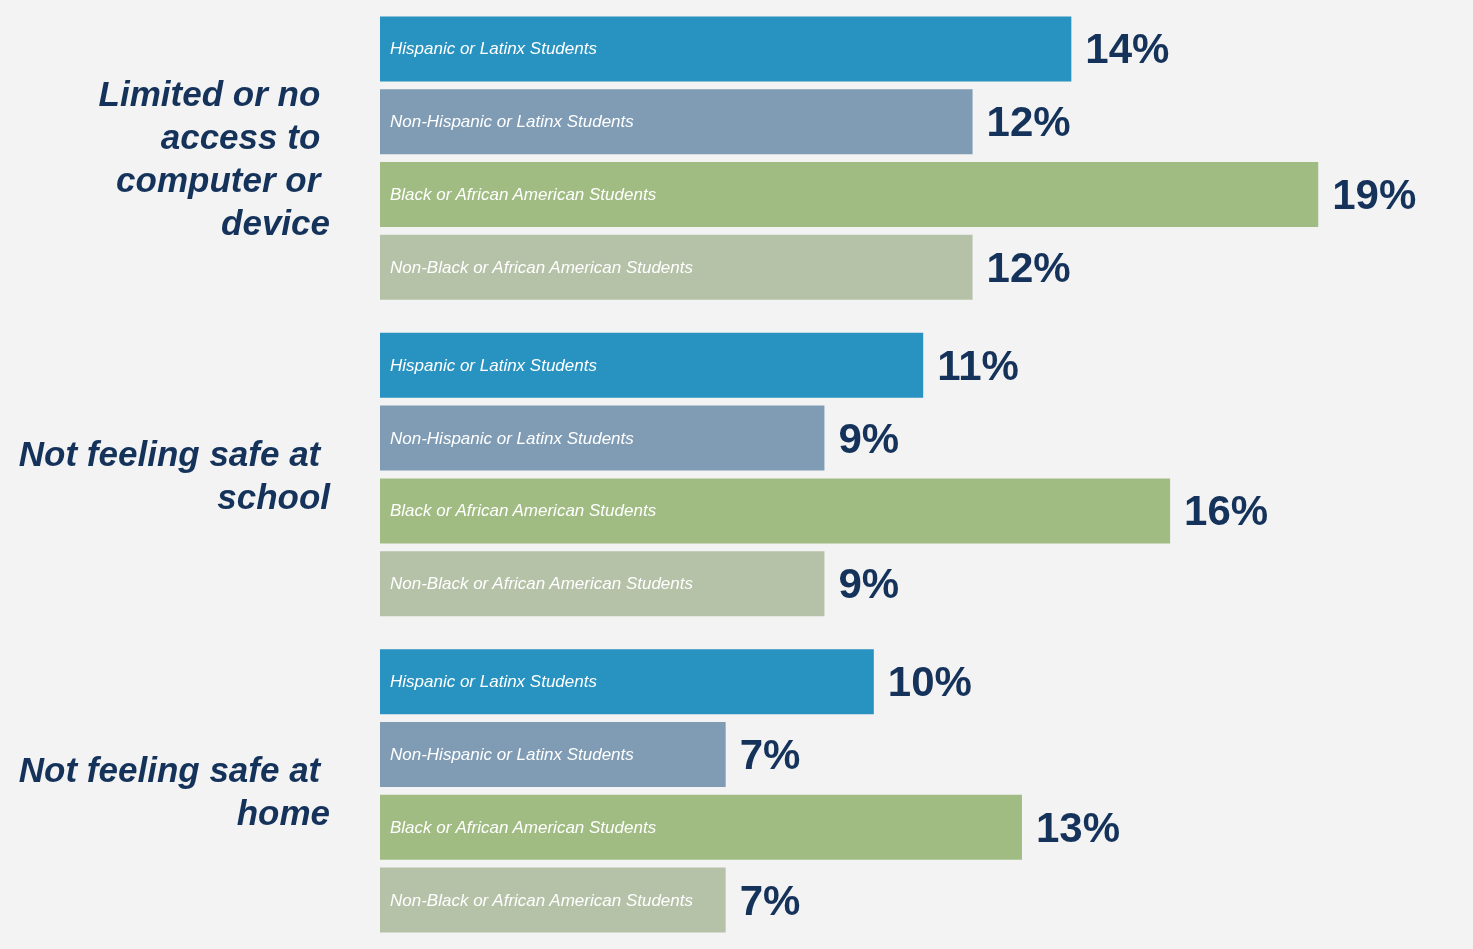 The height and width of the screenshot is (949, 1473). I want to click on data-label: 10%, so click(929, 682).